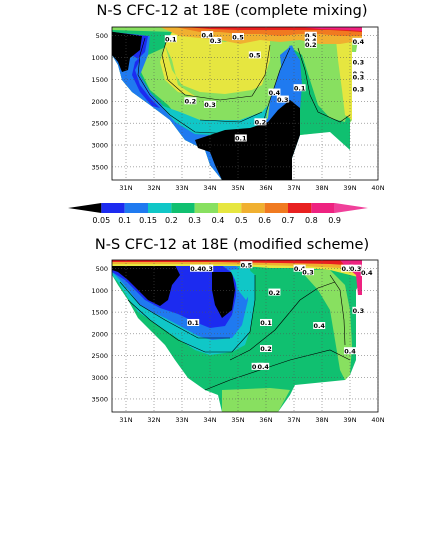 Image resolution: width=425 pixels, height=550 pixels. What do you see at coordinates (247, 140) in the screenshot?
I see `panel1-black-bottom` at bounding box center [247, 140].